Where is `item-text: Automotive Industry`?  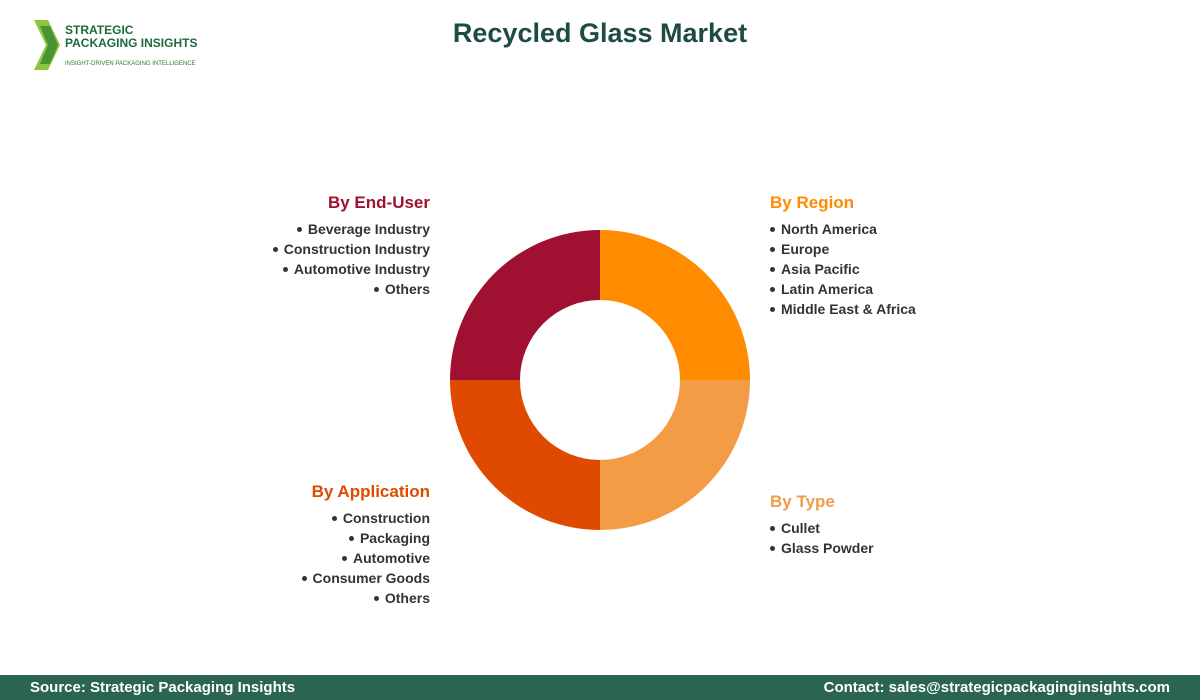
item-text: Automotive Industry is located at coordinates (361, 269).